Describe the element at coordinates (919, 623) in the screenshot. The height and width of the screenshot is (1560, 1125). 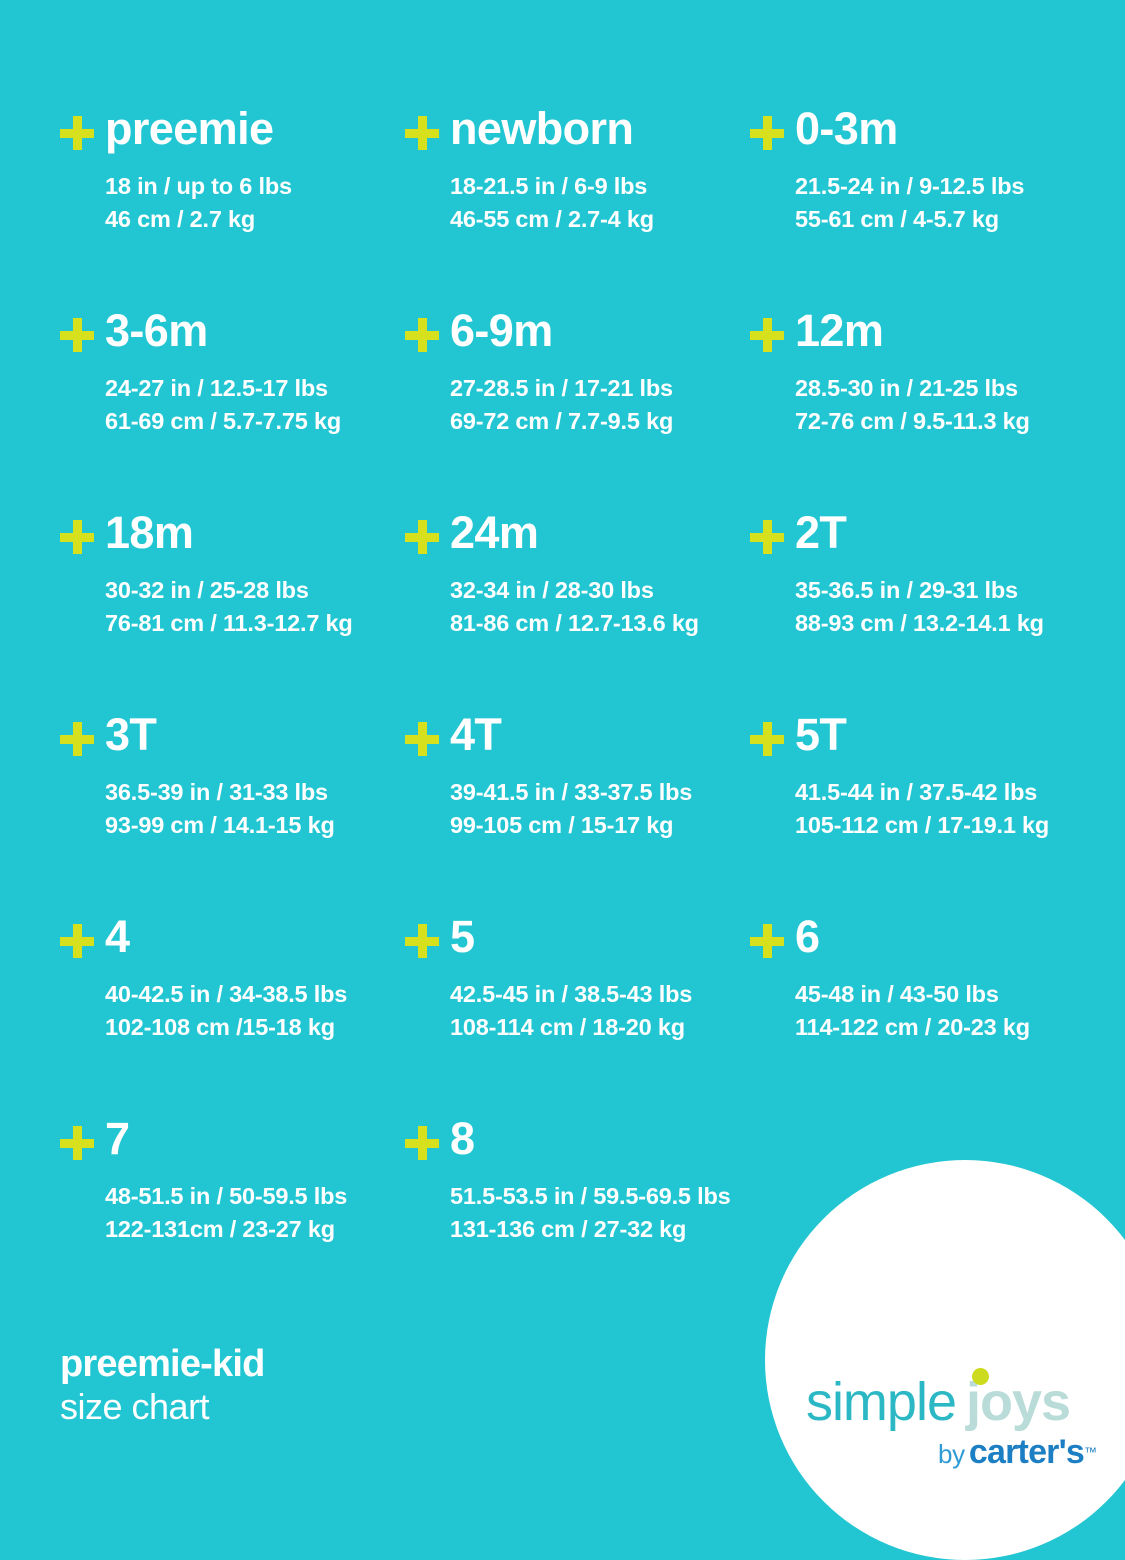
I see `size-metric: 88-93 cm / 13.2-14.1 kg` at that location.